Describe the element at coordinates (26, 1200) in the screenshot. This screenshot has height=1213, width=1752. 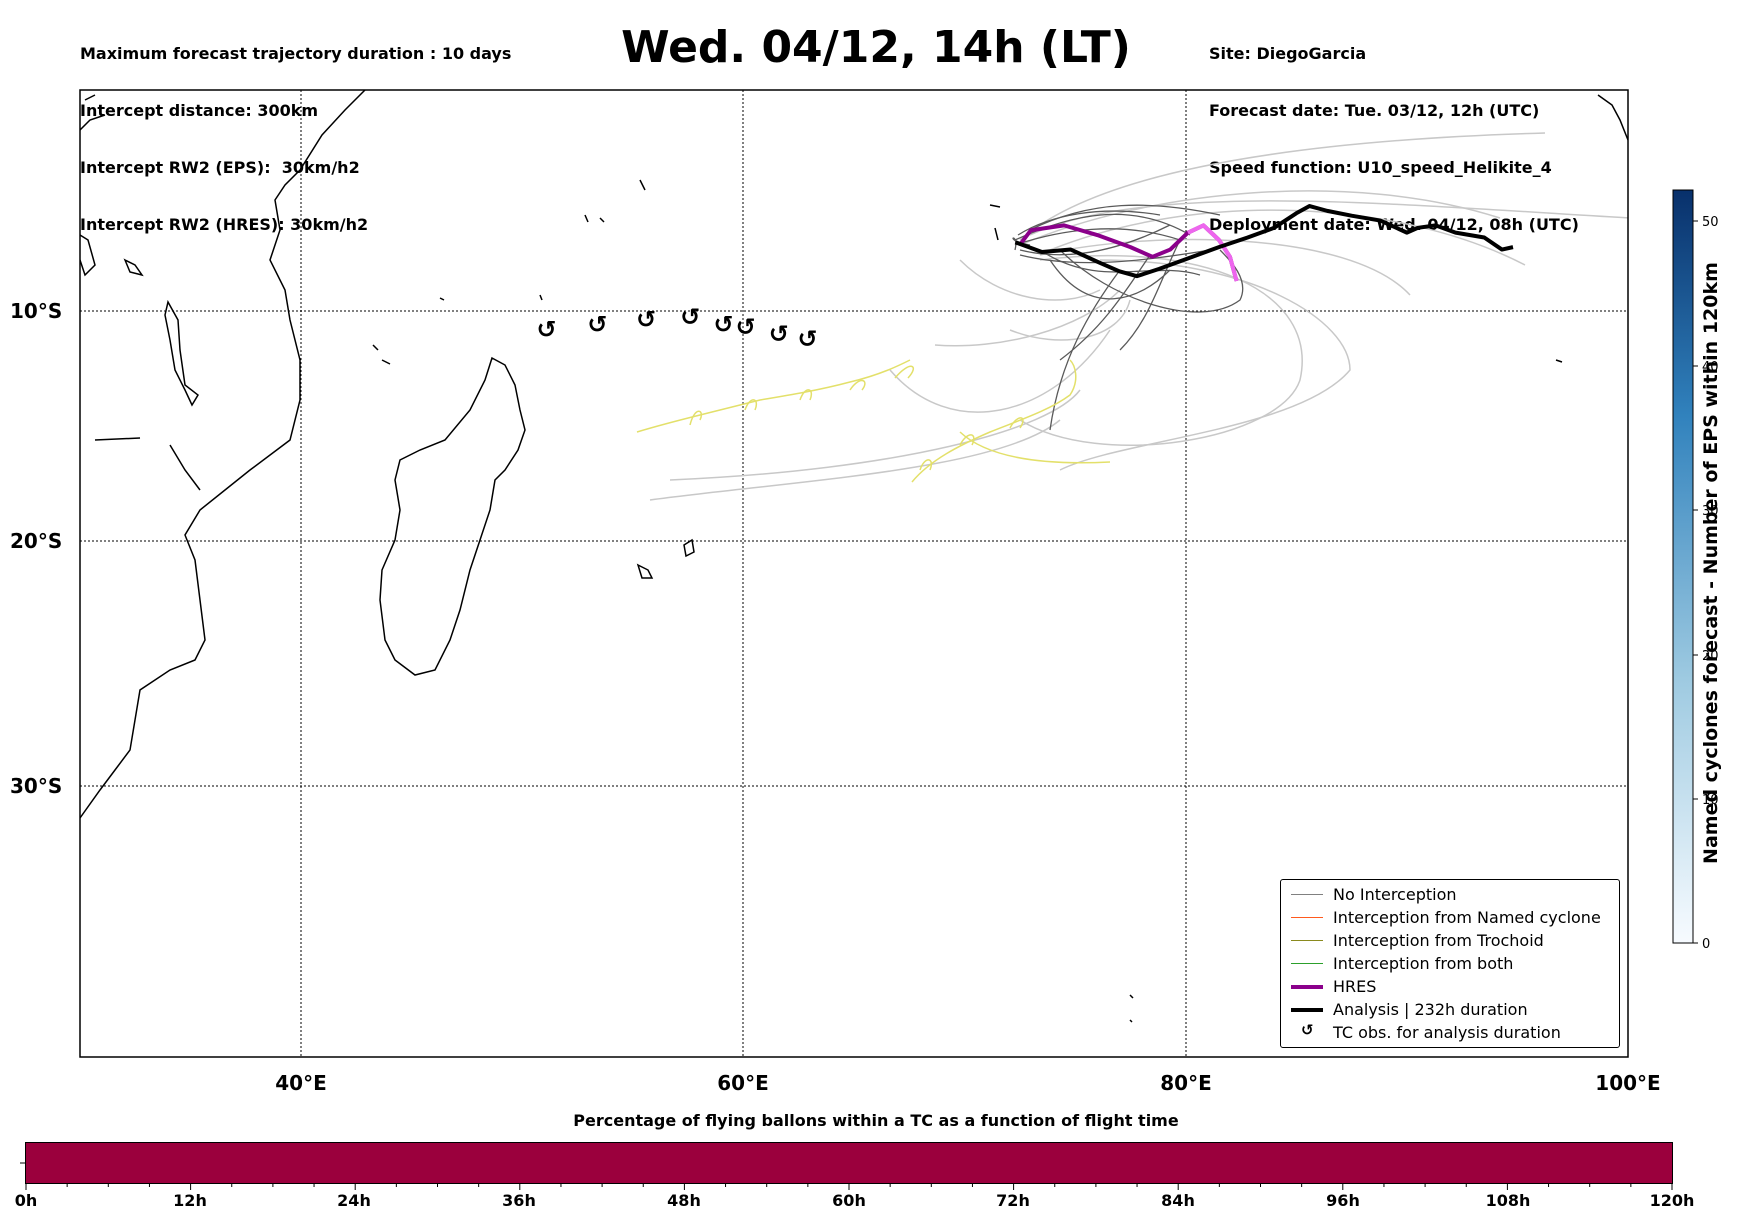
I see `bottom-bar-tick-label: 0h` at that location.